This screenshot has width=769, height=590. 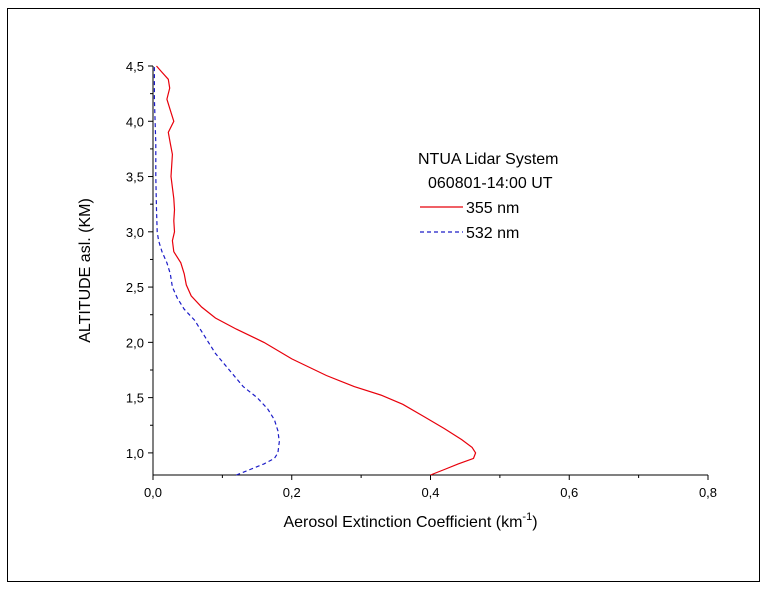 I want to click on x-tick-label: 0,4, so click(x=430, y=492).